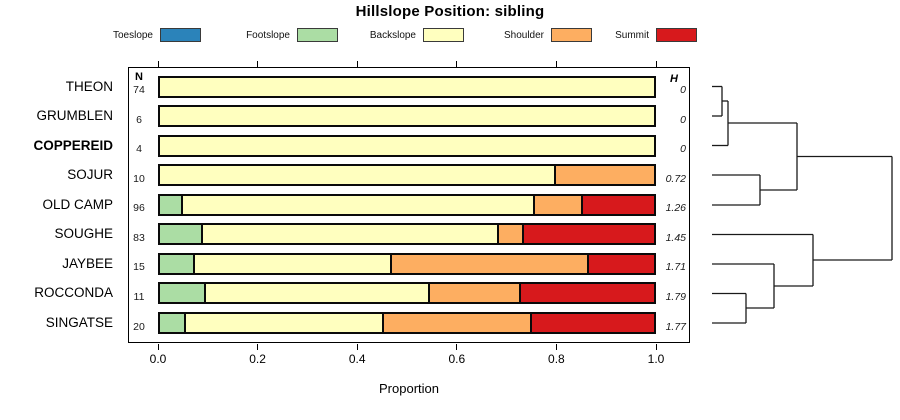 The width and height of the screenshot is (900, 420). What do you see at coordinates (392, 35) in the screenshot?
I see `legend-label: Backslope` at bounding box center [392, 35].